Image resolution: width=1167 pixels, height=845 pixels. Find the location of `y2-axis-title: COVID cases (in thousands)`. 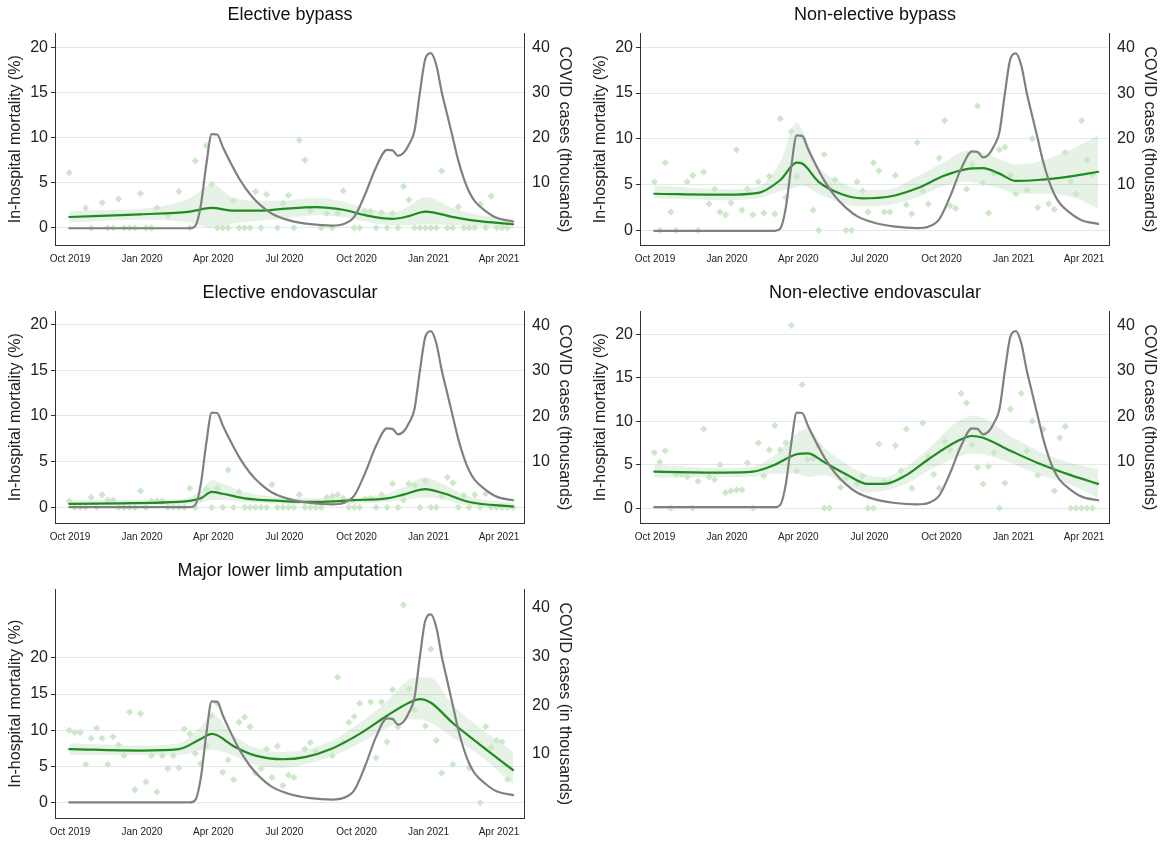

y2-axis-title: COVID cases (in thousands) is located at coordinates (565, 704).